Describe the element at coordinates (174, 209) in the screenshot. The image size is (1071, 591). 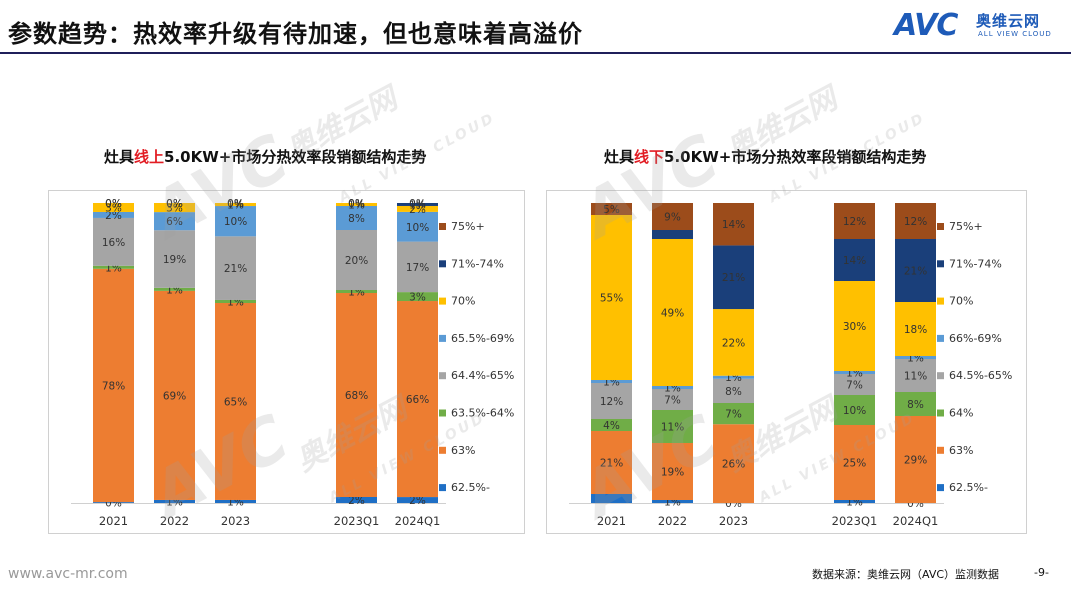
I see `data-label: 3%` at that location.